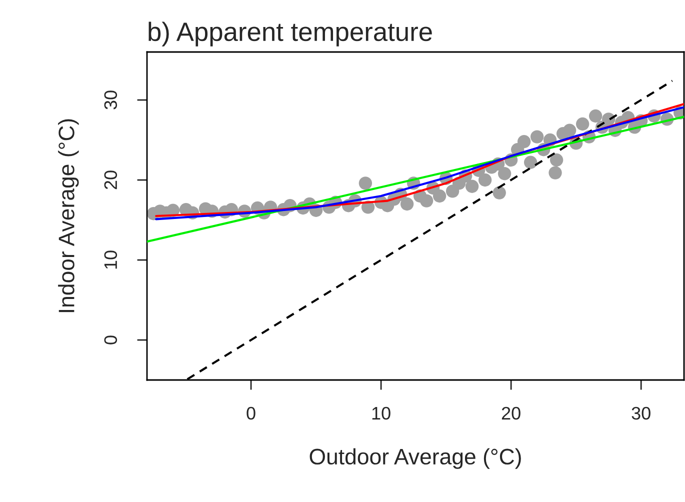 The image size is (685, 502). What do you see at coordinates (290, 34) in the screenshot?
I see `chart-title: b) Apparent temperature` at bounding box center [290, 34].